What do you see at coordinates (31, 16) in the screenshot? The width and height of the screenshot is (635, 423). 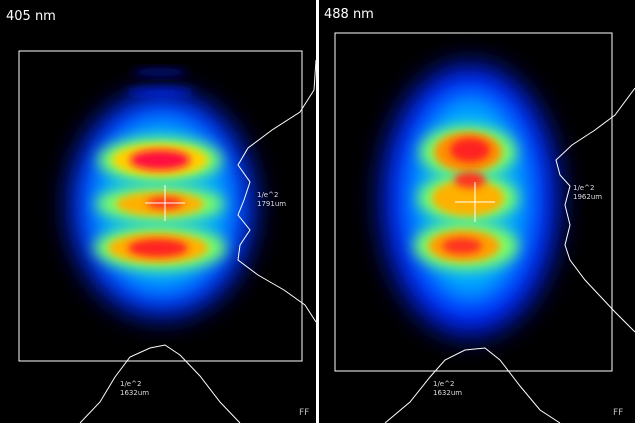 I see `wavelength-label: 405 nm` at bounding box center [31, 16].